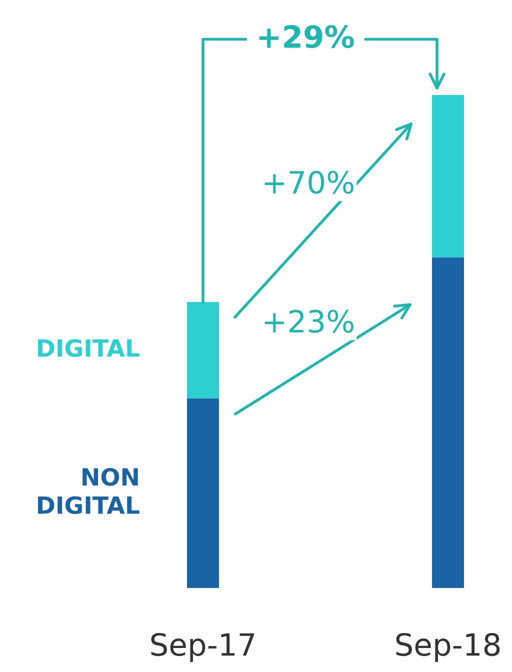 The width and height of the screenshot is (512, 672). What do you see at coordinates (309, 182) in the screenshot?
I see `annotation: +70%` at bounding box center [309, 182].